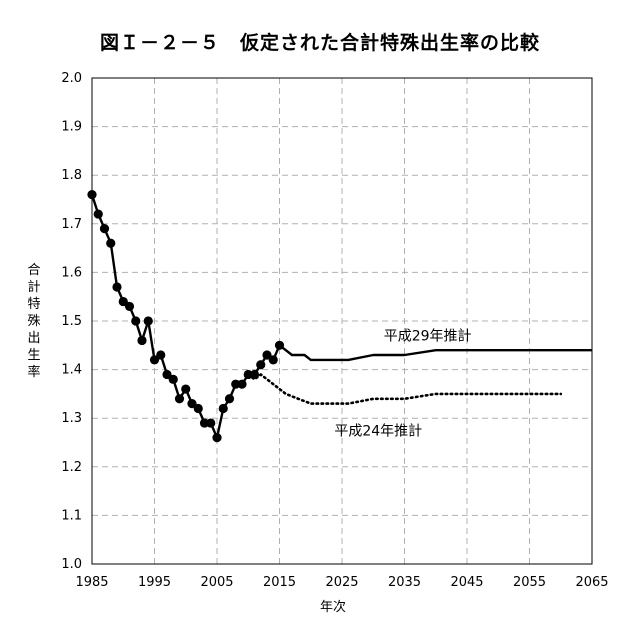  What do you see at coordinates (71, 175) in the screenshot?
I see `y-tick-label: 1.8` at bounding box center [71, 175].